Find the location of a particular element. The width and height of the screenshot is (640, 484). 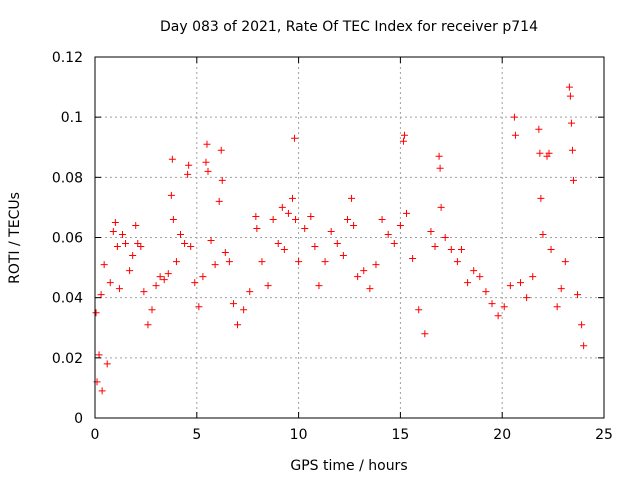

x-tick-label: 5 is located at coordinates (196, 435).